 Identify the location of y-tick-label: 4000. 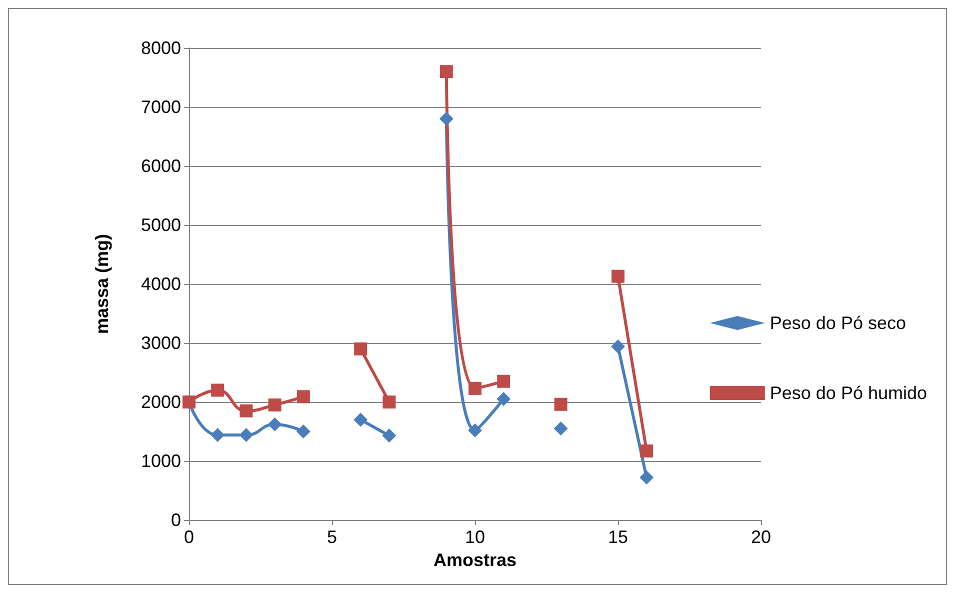
(160, 284).